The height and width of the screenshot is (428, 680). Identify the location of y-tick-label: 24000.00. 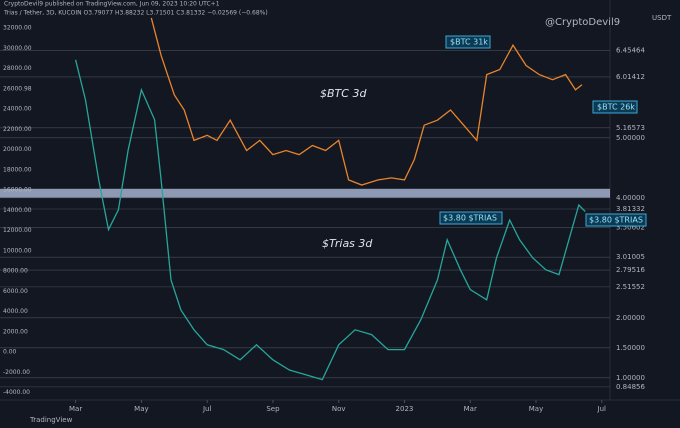
(17, 109).